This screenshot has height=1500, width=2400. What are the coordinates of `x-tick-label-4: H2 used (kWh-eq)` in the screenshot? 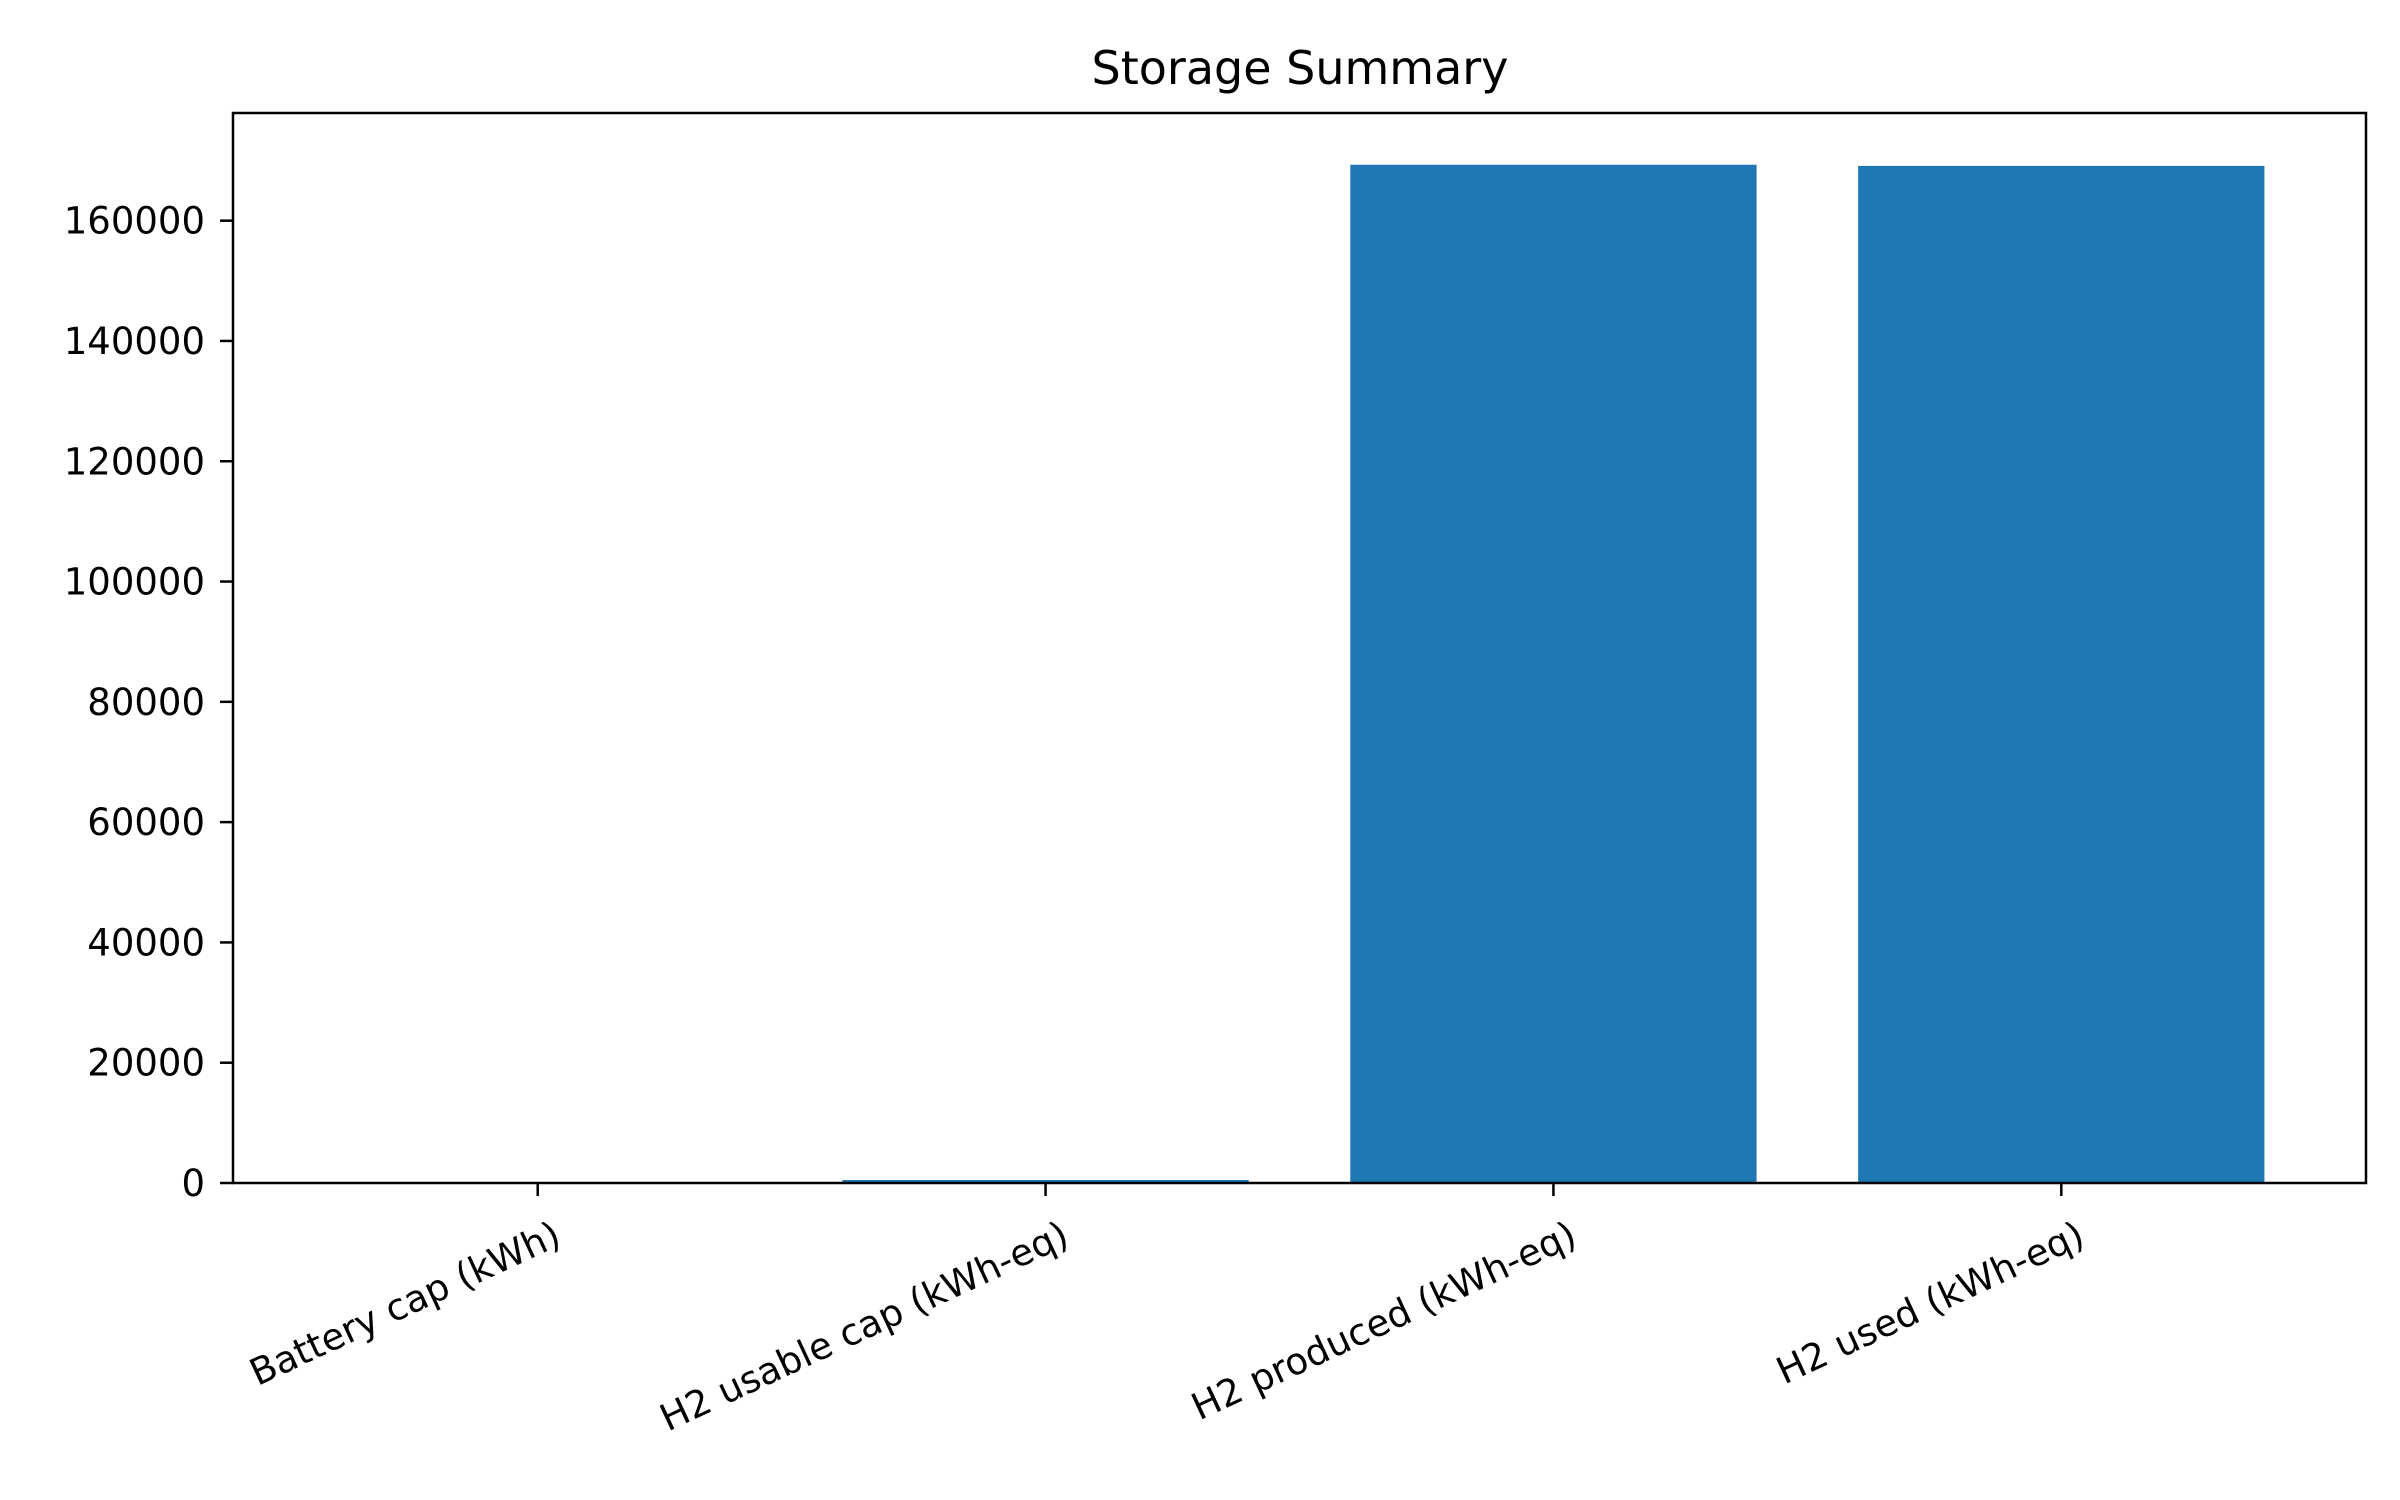 It's located at (1930, 1303).